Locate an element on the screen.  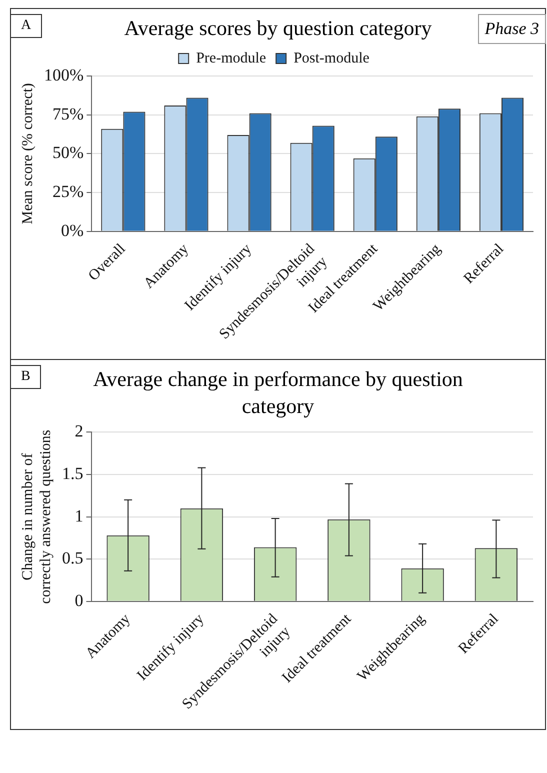
y-axis-title: Change in number of correctly answered questions is located at coordinates (37, 516).